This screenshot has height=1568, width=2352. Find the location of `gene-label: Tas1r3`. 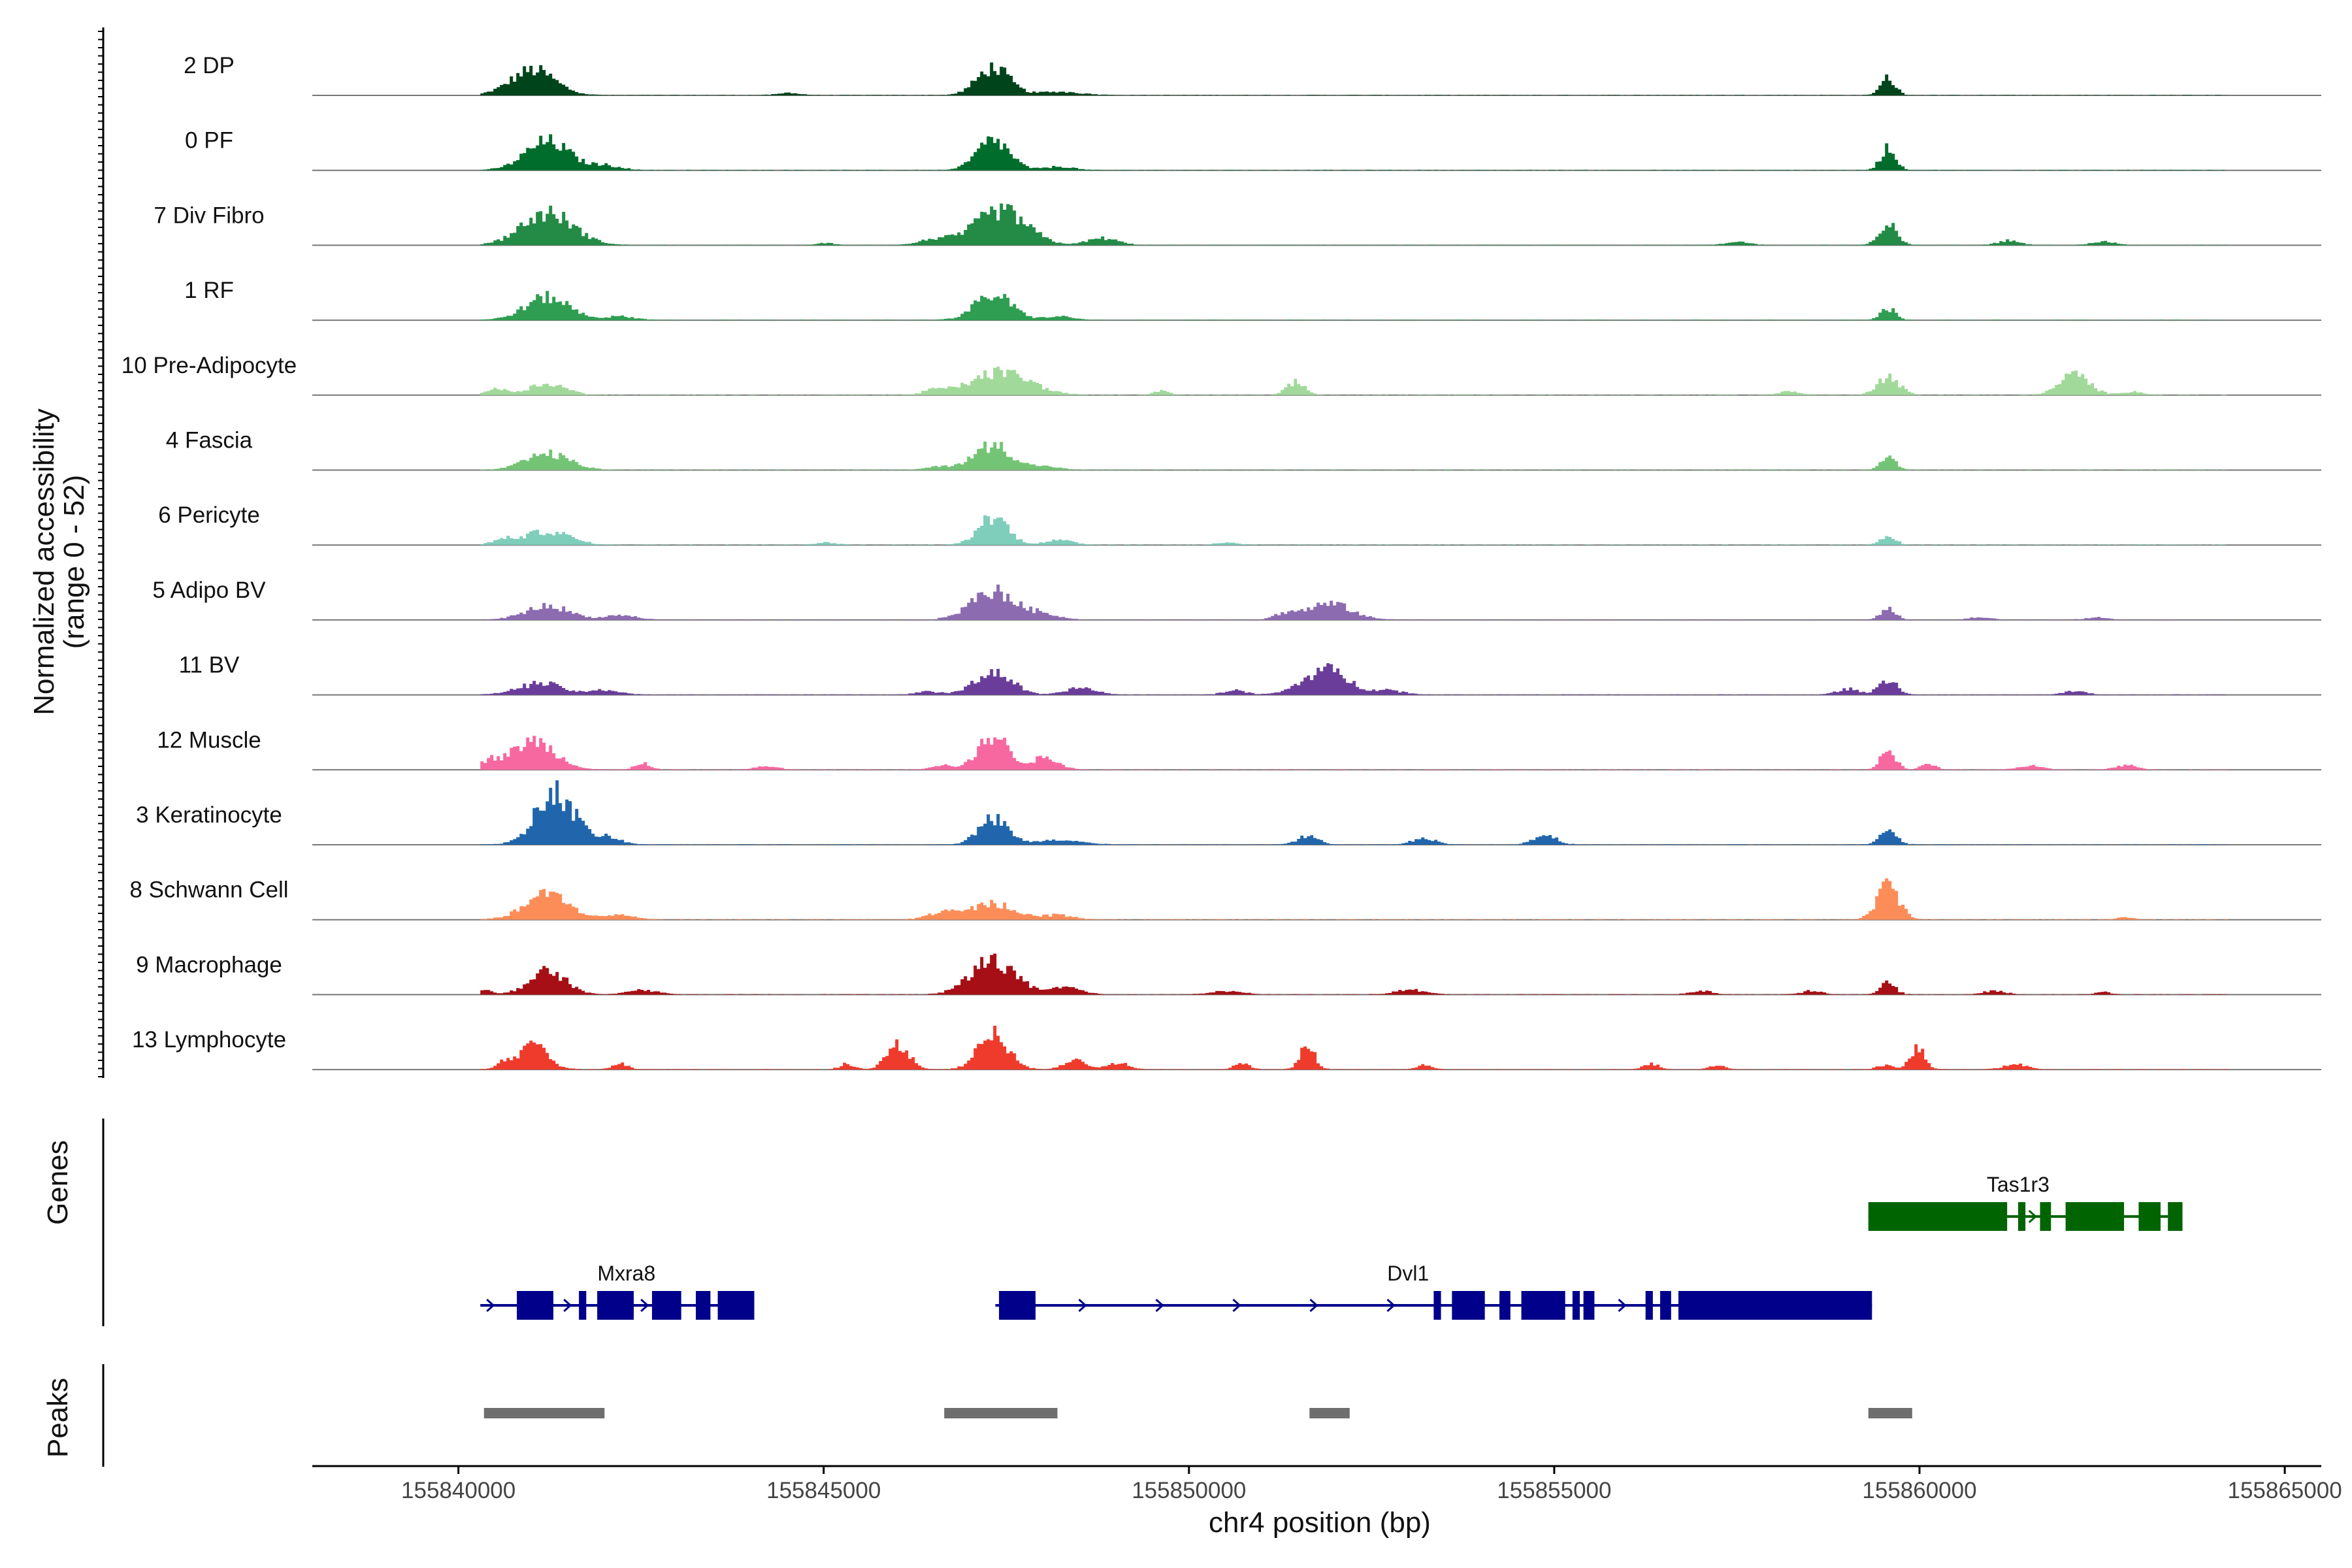

gene-label: Tas1r3 is located at coordinates (2018, 1184).